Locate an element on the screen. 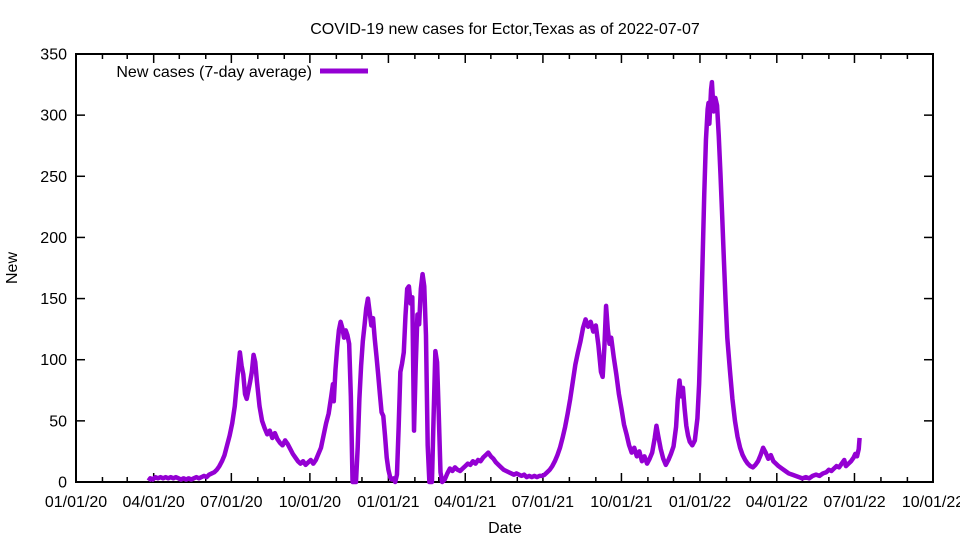  x-tick-label: 04/01/20 is located at coordinates (154, 502).